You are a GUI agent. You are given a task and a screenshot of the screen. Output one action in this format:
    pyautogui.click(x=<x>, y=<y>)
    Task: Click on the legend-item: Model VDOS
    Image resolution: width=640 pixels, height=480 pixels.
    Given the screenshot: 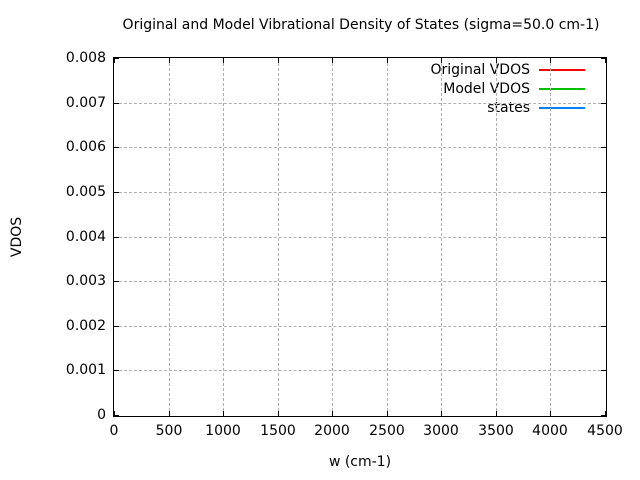 What is the action you would take?
    pyautogui.click(x=508, y=88)
    